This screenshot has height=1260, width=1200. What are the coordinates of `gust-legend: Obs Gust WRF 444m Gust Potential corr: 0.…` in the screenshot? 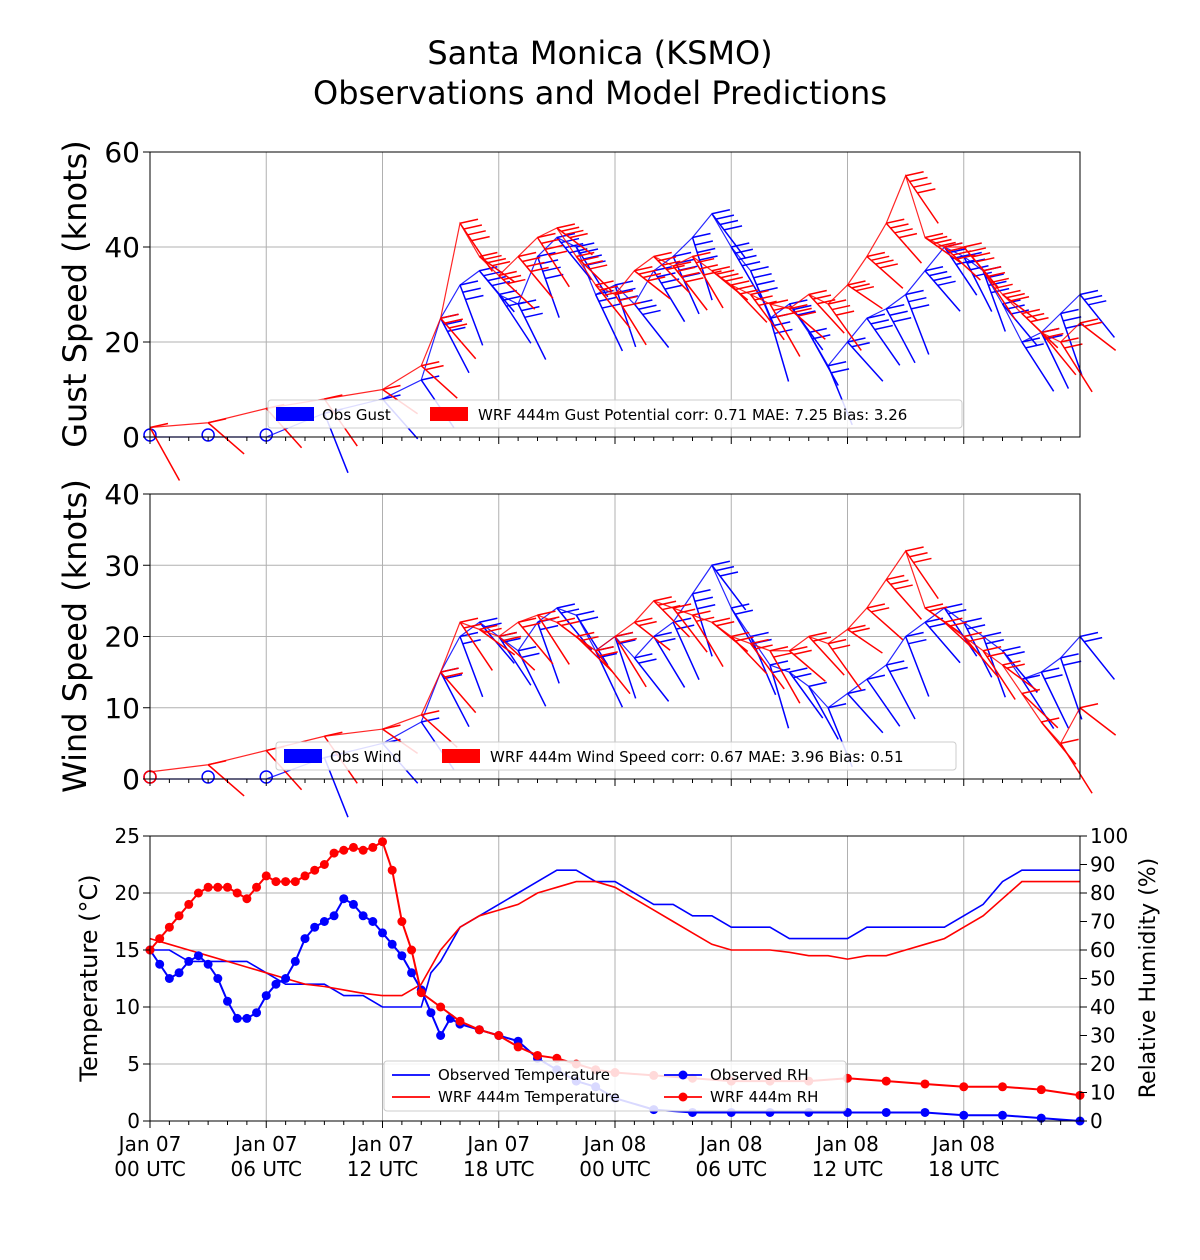 It's located at (615, 414).